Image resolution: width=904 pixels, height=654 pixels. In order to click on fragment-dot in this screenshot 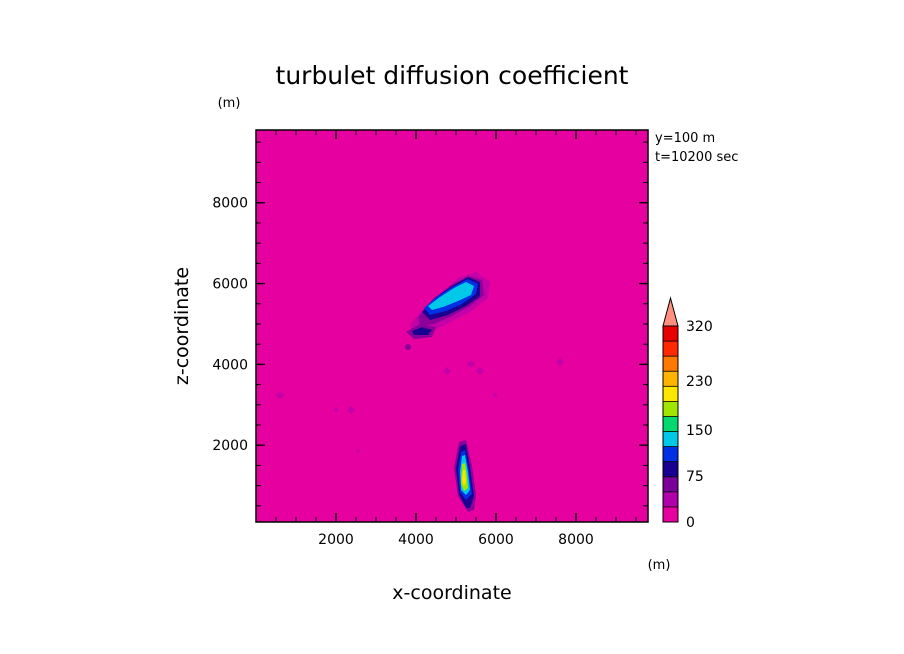, I will do `click(408, 347)`.